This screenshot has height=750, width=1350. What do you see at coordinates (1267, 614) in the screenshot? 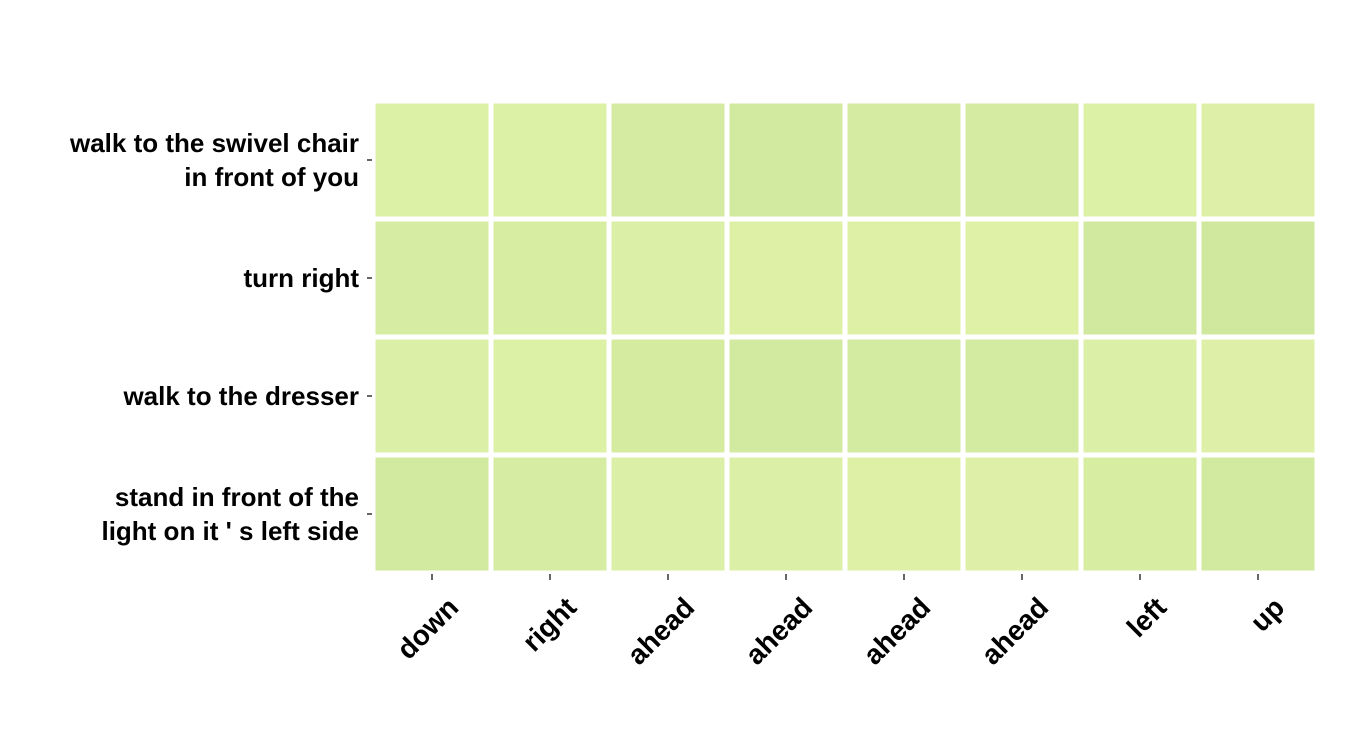
I see `x-tick-label: up` at bounding box center [1267, 614].